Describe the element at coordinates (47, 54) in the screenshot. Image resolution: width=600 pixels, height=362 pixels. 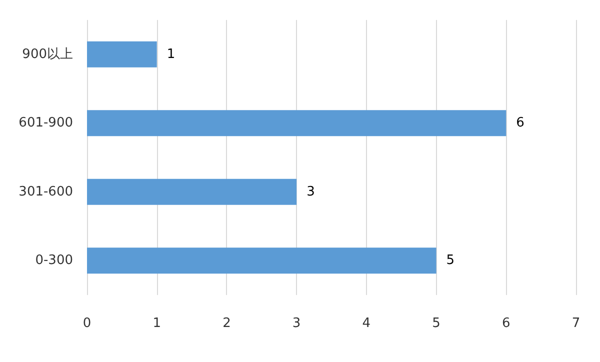
I see `y-tick-label: 900以上` at that location.